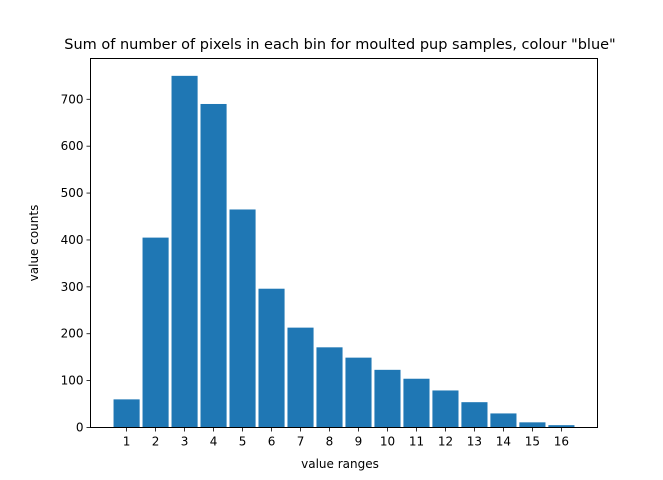  What do you see at coordinates (214, 442) in the screenshot?
I see `x-tick-label: 4` at bounding box center [214, 442].